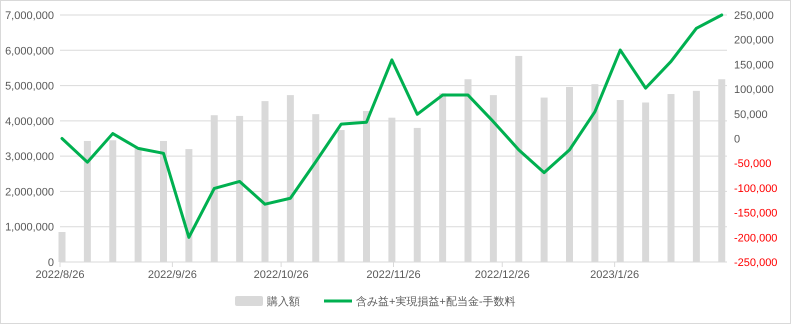 This screenshot has height=324, width=791. What do you see at coordinates (615, 275) in the screenshot?
I see `x-tick-label: 2023/1/26` at bounding box center [615, 275].